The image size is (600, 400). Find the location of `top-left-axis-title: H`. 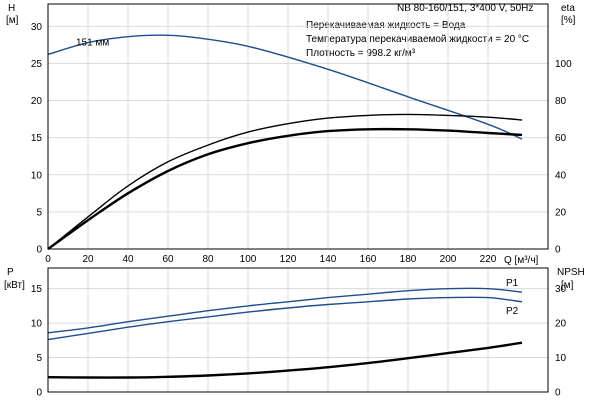

top-left-axis-title: H is located at coordinates (11, 8).